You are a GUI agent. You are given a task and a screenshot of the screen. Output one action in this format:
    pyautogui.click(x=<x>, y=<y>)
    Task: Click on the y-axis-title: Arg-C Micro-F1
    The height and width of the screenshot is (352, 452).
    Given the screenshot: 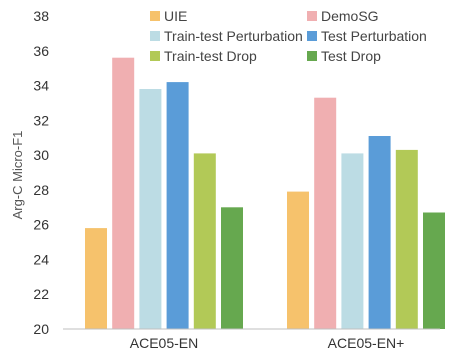 What is the action you would take?
    pyautogui.click(x=17, y=175)
    